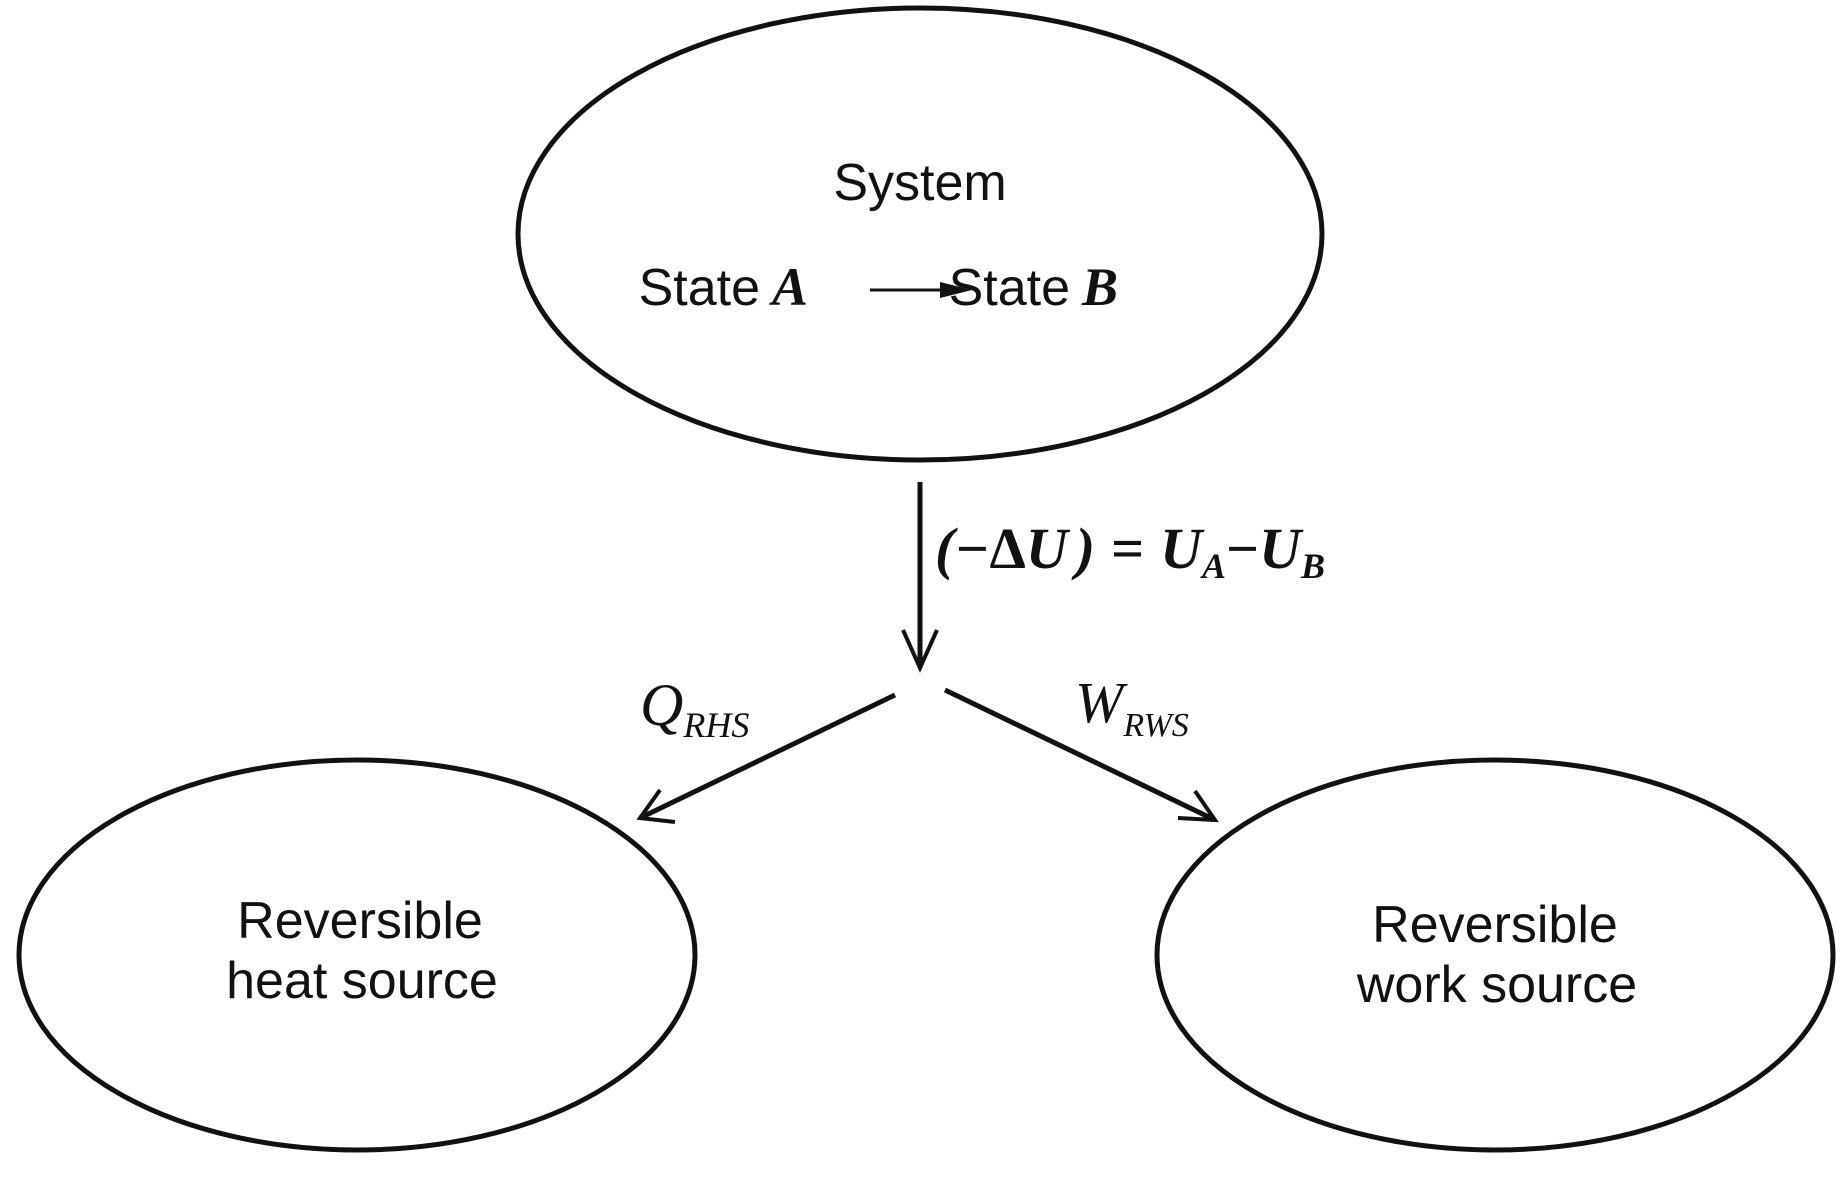 This screenshot has height=1196, width=1848. What do you see at coordinates (919, 183) in the screenshot?
I see `system-title: System` at bounding box center [919, 183].